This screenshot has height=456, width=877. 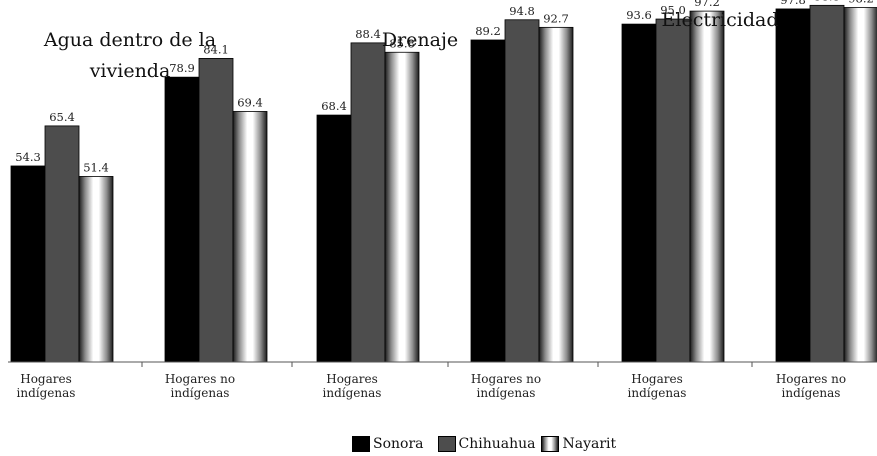 I want to click on value-label-chihuahua-g1-c1: 94.8, so click(x=522, y=11).